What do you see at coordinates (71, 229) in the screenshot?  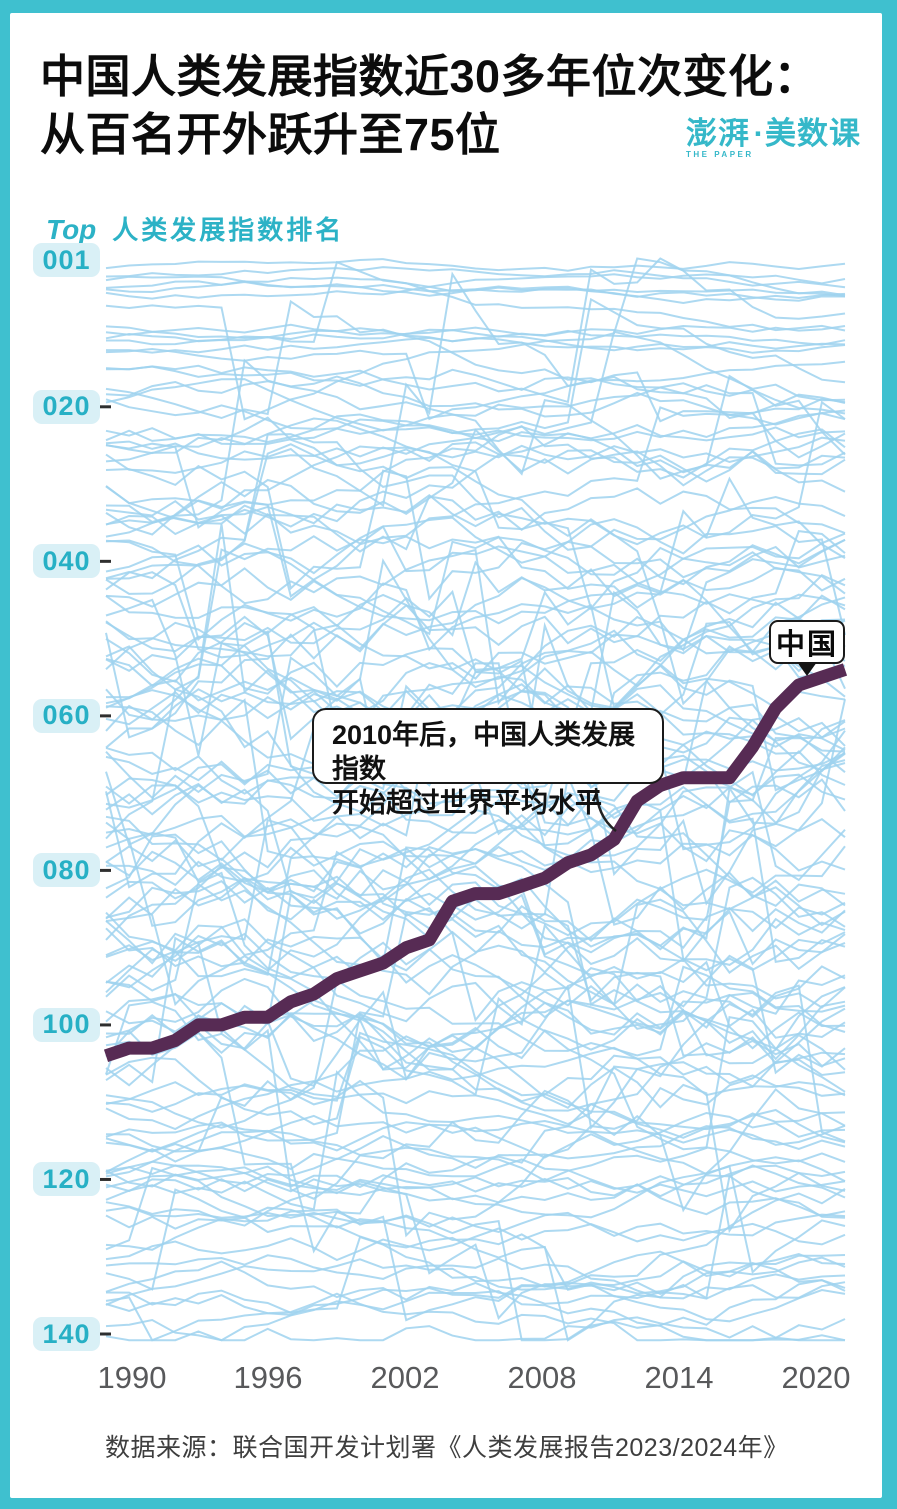 I see `axis-title-top: Top` at bounding box center [71, 229].